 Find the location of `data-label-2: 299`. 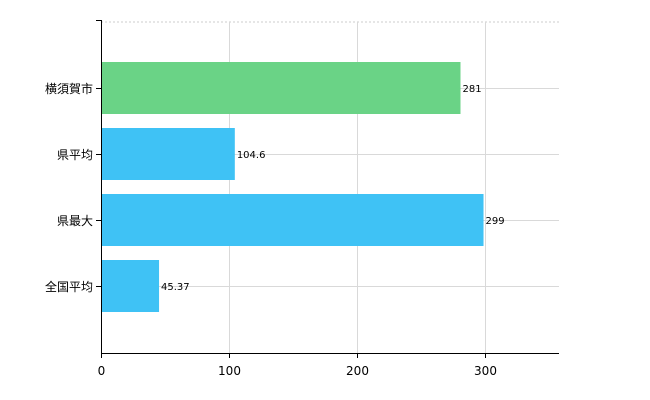

data-label-2: 299 is located at coordinates (495, 221).